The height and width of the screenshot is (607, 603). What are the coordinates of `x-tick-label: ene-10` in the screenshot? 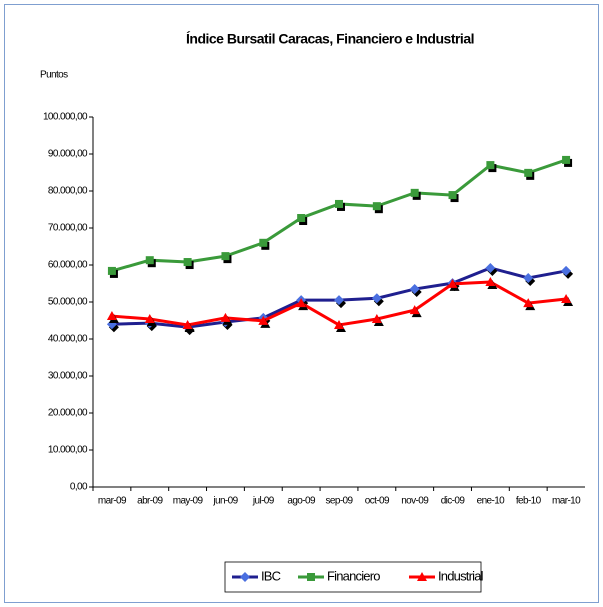 It's located at (491, 501).